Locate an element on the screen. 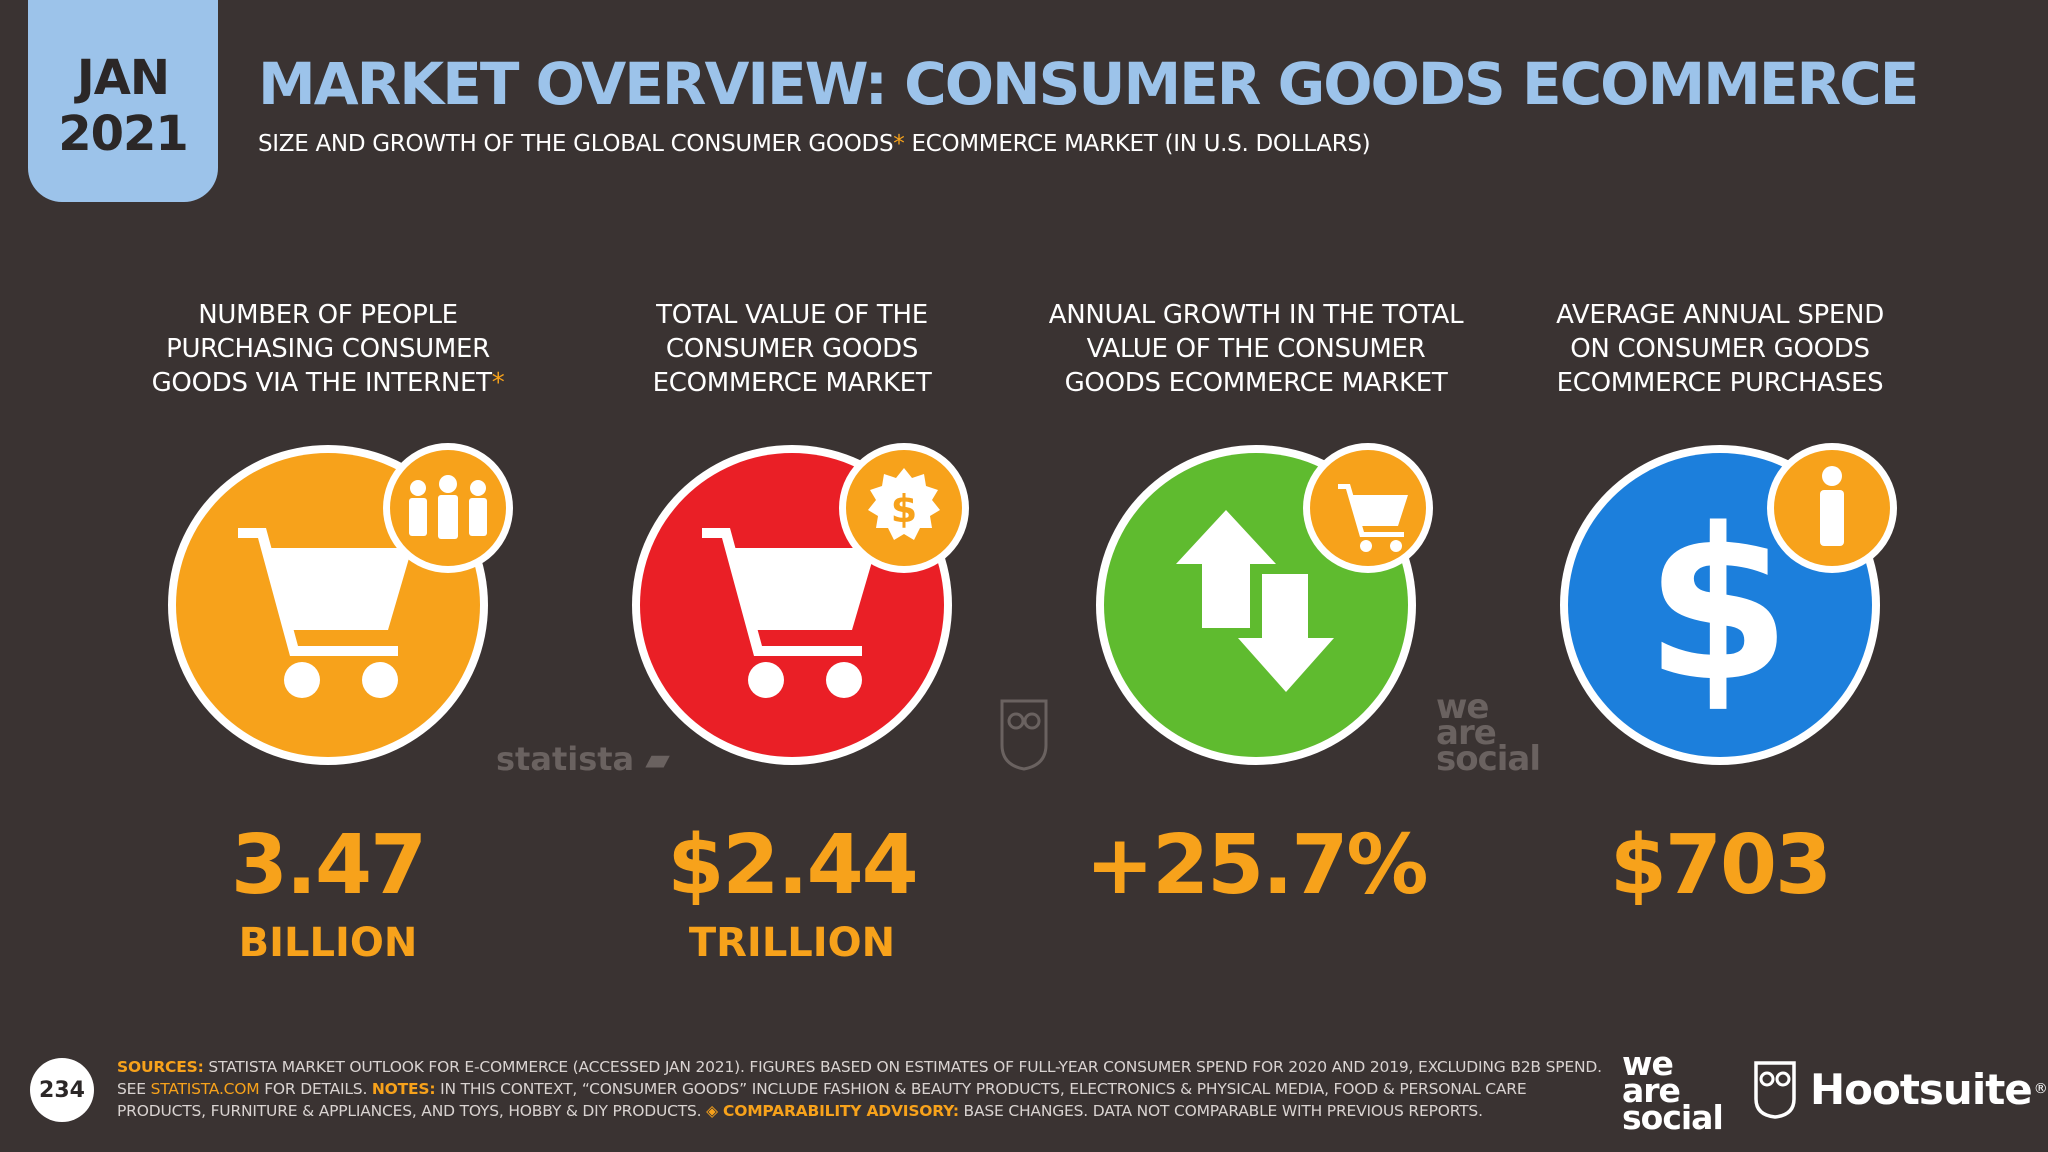 This screenshot has width=2048, height=1152. sources-label: SOURCES: is located at coordinates (160, 1067).